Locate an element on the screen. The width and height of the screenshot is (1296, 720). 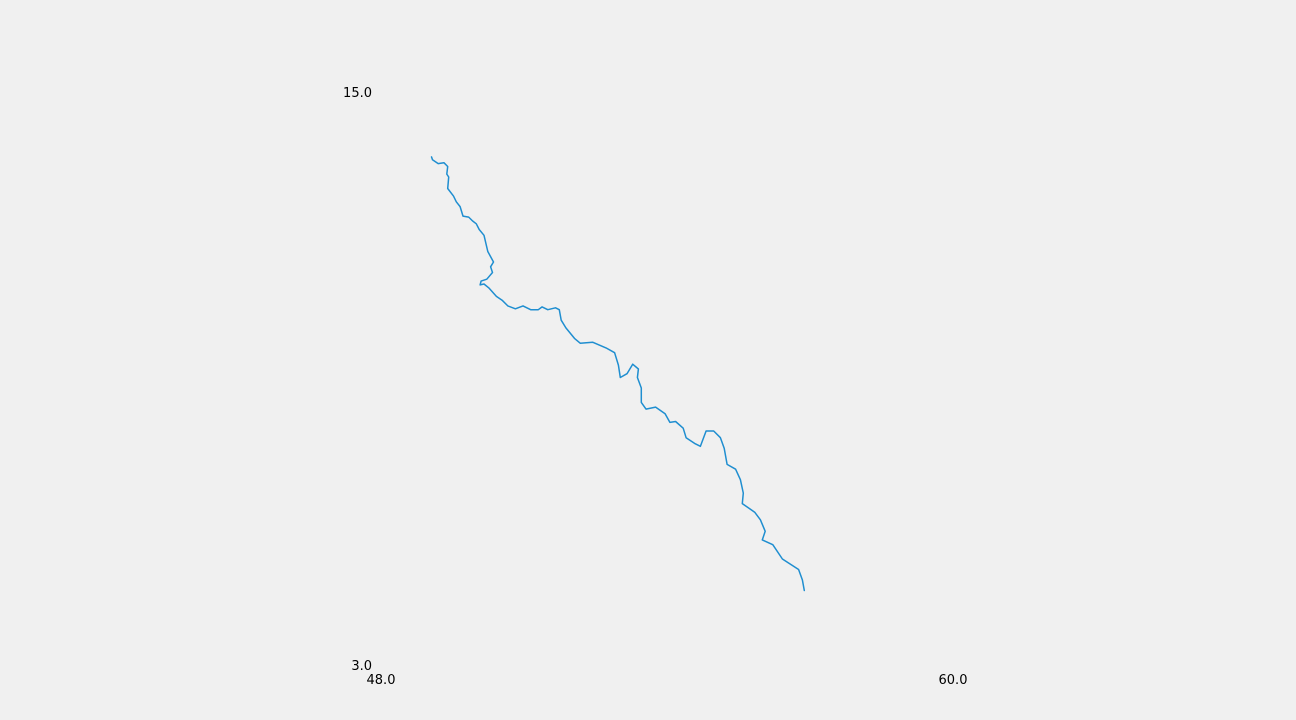
x-tick-label-max: 60.0 is located at coordinates (953, 680).